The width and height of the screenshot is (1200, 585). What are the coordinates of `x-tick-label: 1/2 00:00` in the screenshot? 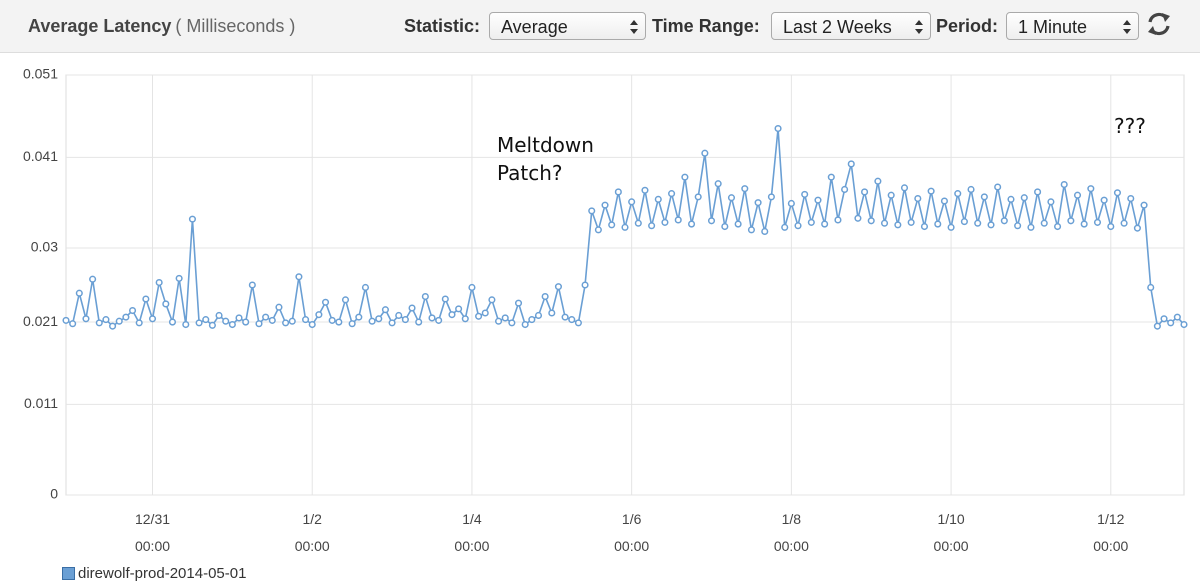 It's located at (312, 532).